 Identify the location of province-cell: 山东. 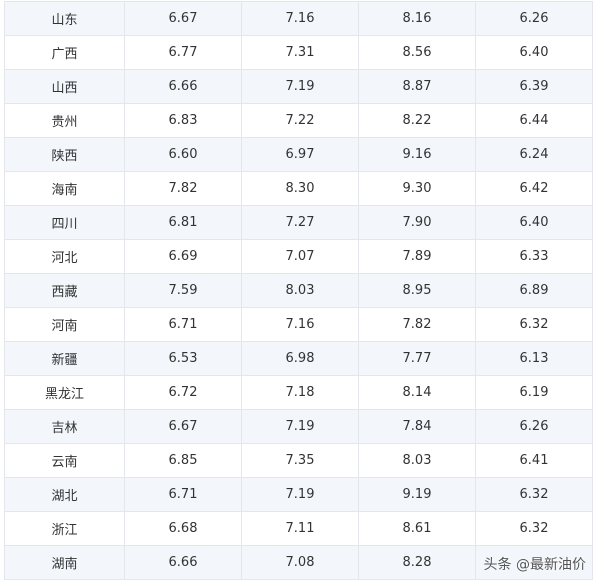
(64, 18).